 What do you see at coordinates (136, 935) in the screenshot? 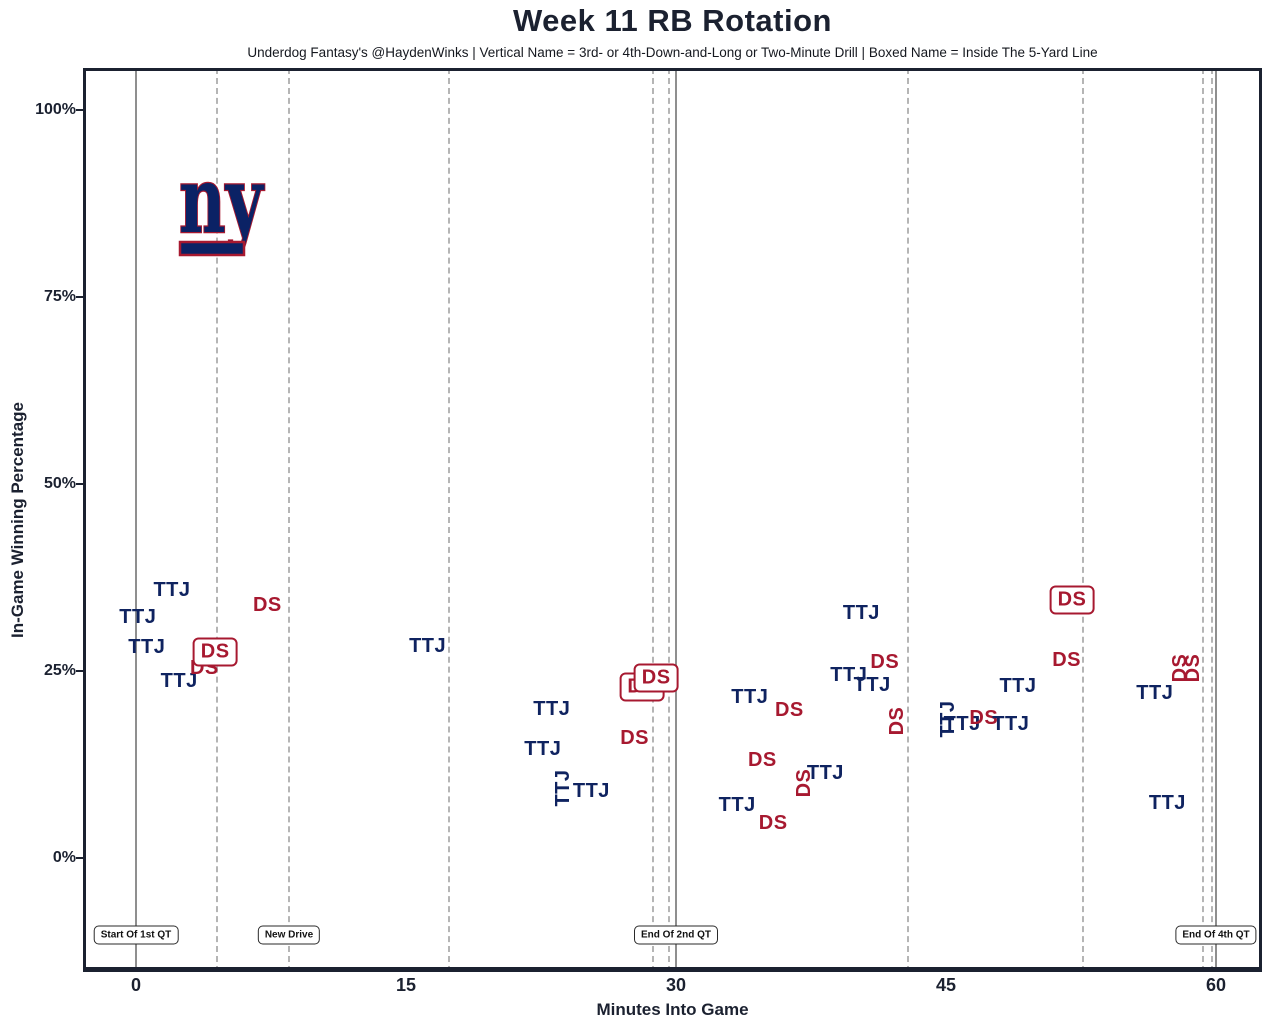
I see `event-label: Start Of 1st QT` at bounding box center [136, 935].